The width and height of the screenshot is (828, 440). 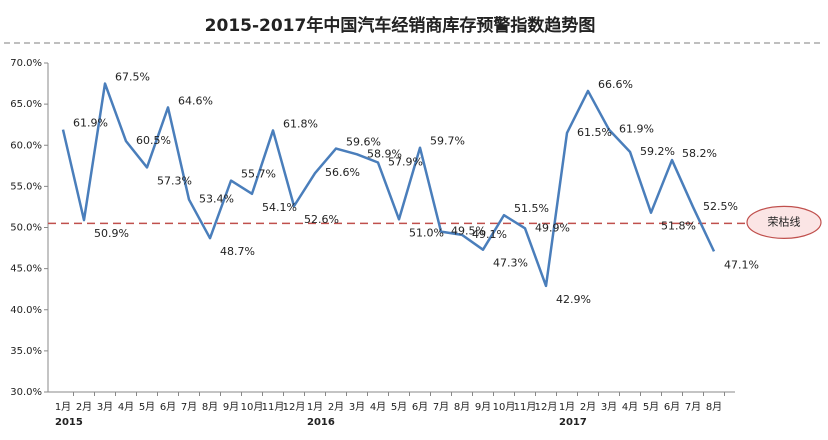 I want to click on y-tick-label: 70.0%, so click(x=26, y=63).